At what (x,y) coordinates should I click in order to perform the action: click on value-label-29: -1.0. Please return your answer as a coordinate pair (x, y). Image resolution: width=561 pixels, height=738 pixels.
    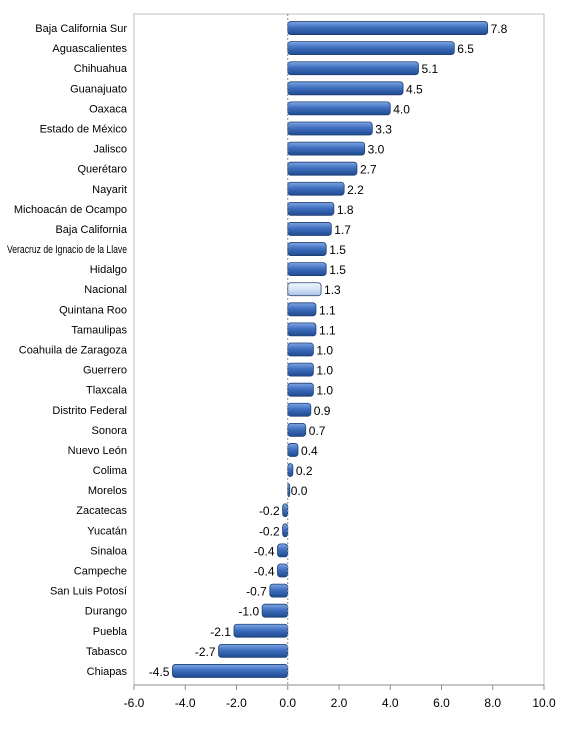
    Looking at the image, I should click on (248, 612).